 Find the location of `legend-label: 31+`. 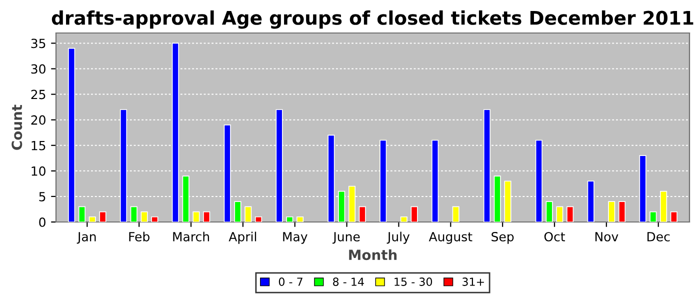

legend-label: 31+ is located at coordinates (473, 282).